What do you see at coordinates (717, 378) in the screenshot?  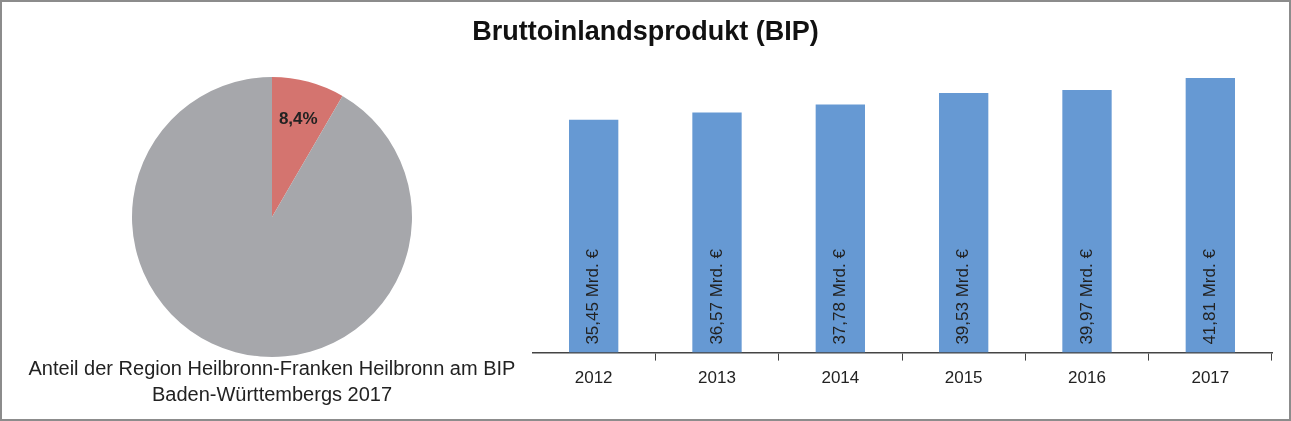 I see `x-tick-label: 2013` at bounding box center [717, 378].